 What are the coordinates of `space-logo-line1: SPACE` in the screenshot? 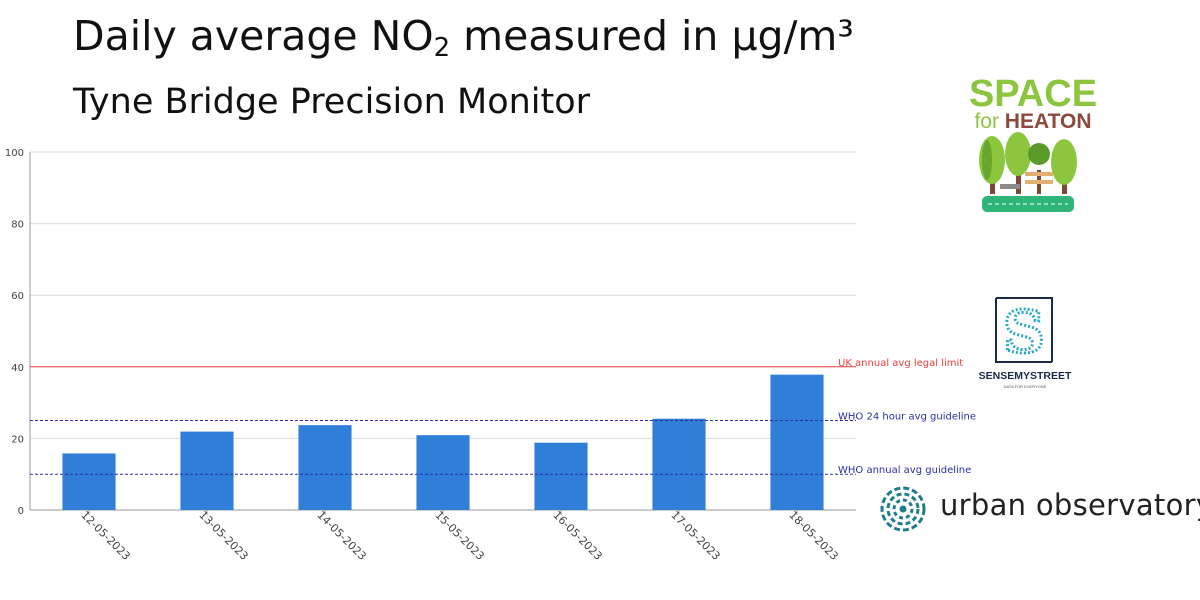 It's located at (1033, 94).